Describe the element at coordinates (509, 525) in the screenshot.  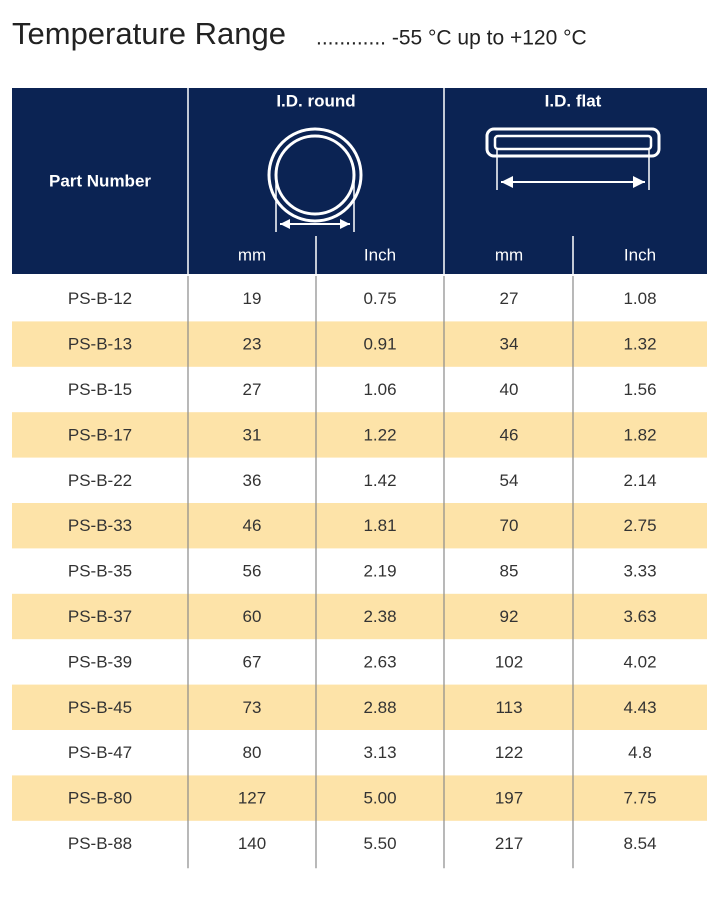
I see `cell: 70` at that location.